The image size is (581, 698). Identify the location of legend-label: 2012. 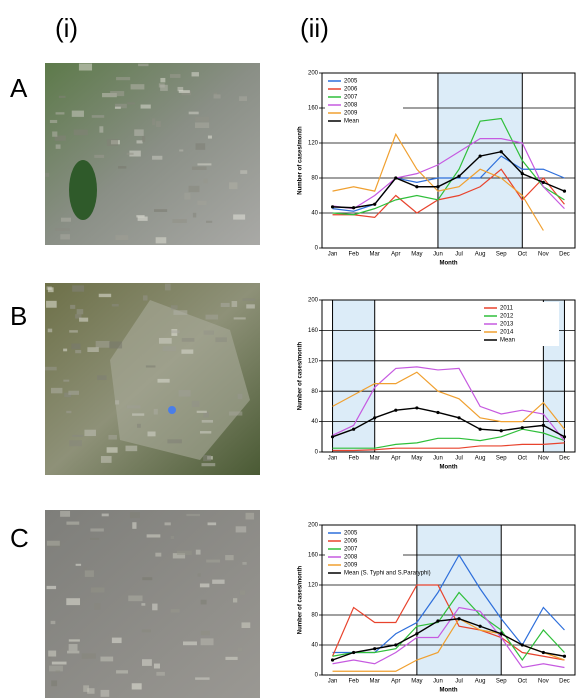
(507, 317).